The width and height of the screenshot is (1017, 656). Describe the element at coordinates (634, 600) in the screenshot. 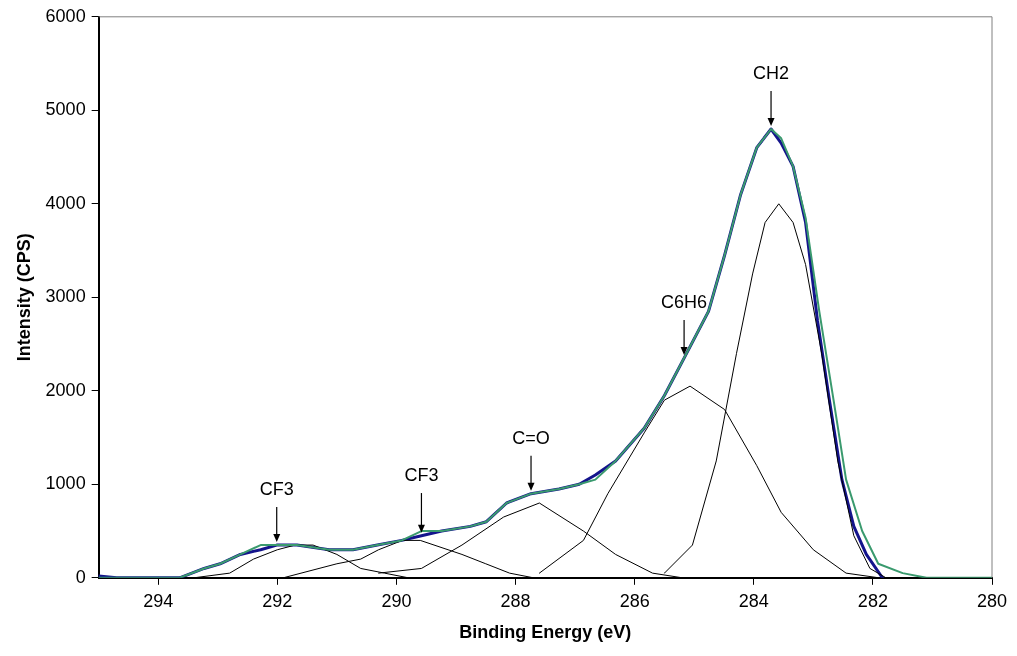

I see `x-tick-label: 286` at that location.